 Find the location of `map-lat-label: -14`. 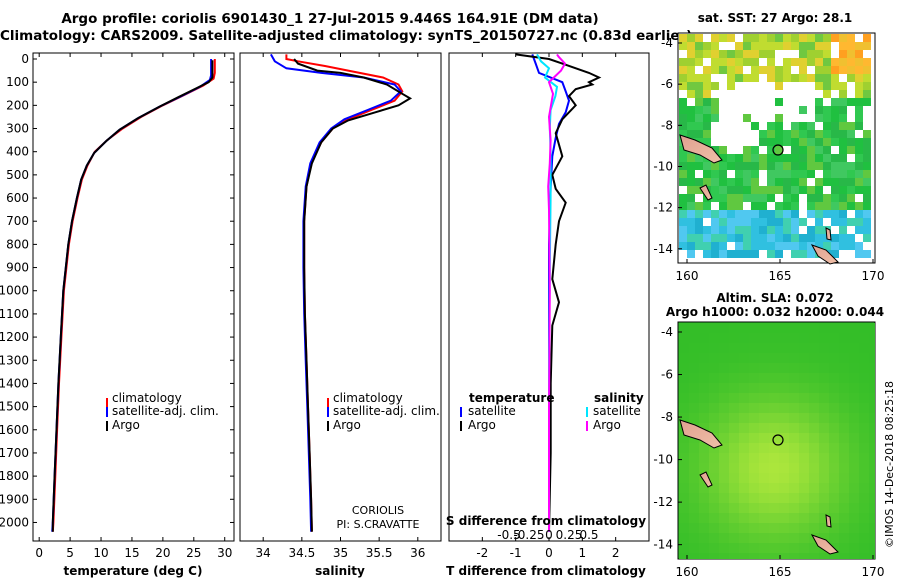

map-lat-label: -14 is located at coordinates (663, 545).